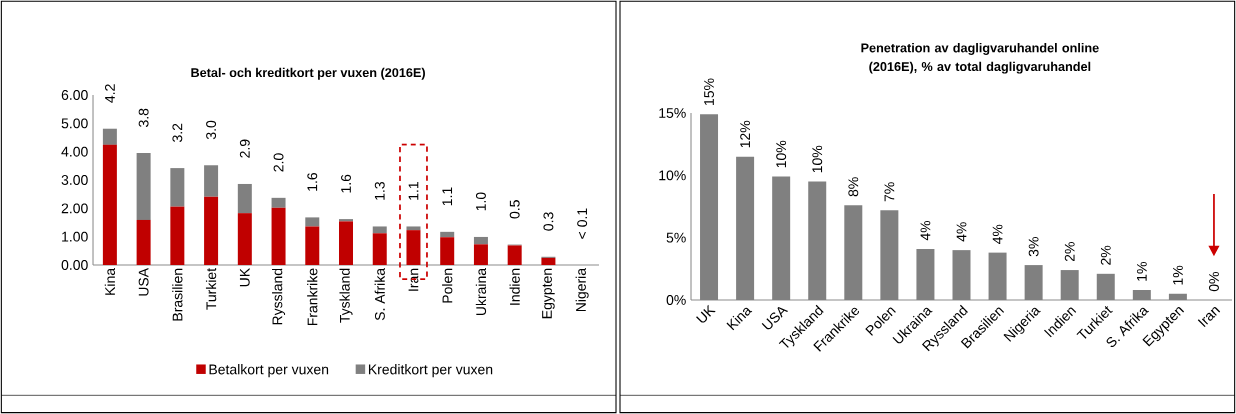  What do you see at coordinates (346, 295) in the screenshot?
I see `x-tick-label: Tyskland` at bounding box center [346, 295].